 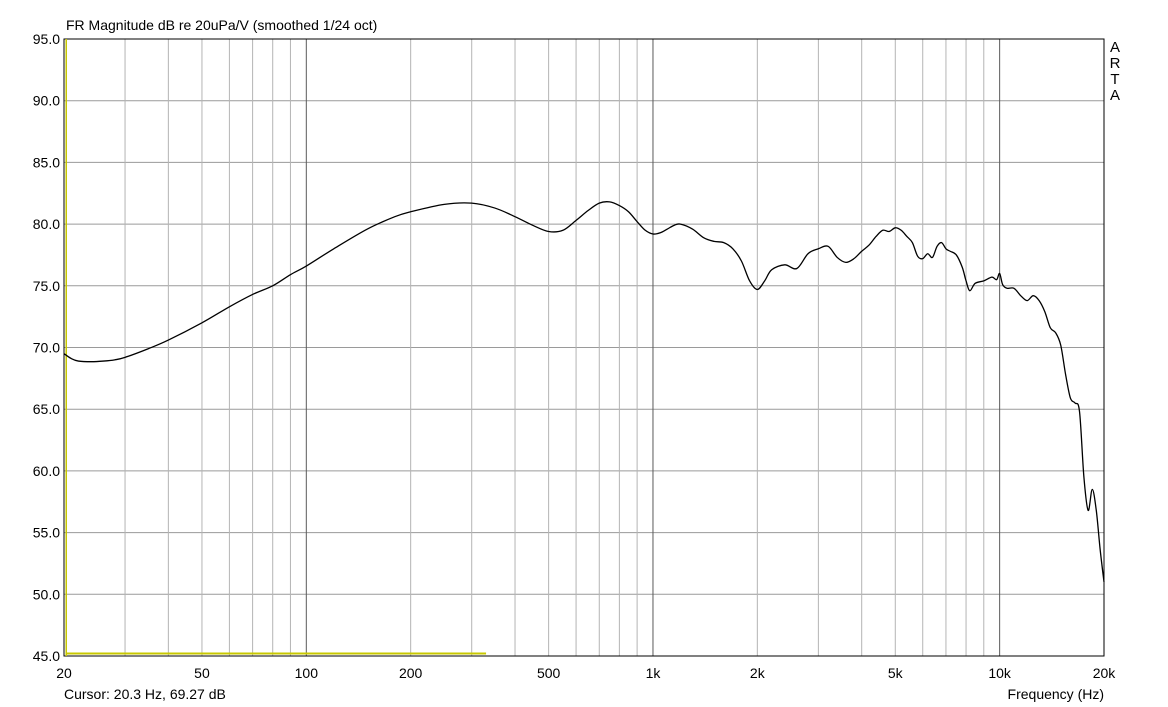 What do you see at coordinates (202, 673) in the screenshot?
I see `x-tick-label: 50` at bounding box center [202, 673].